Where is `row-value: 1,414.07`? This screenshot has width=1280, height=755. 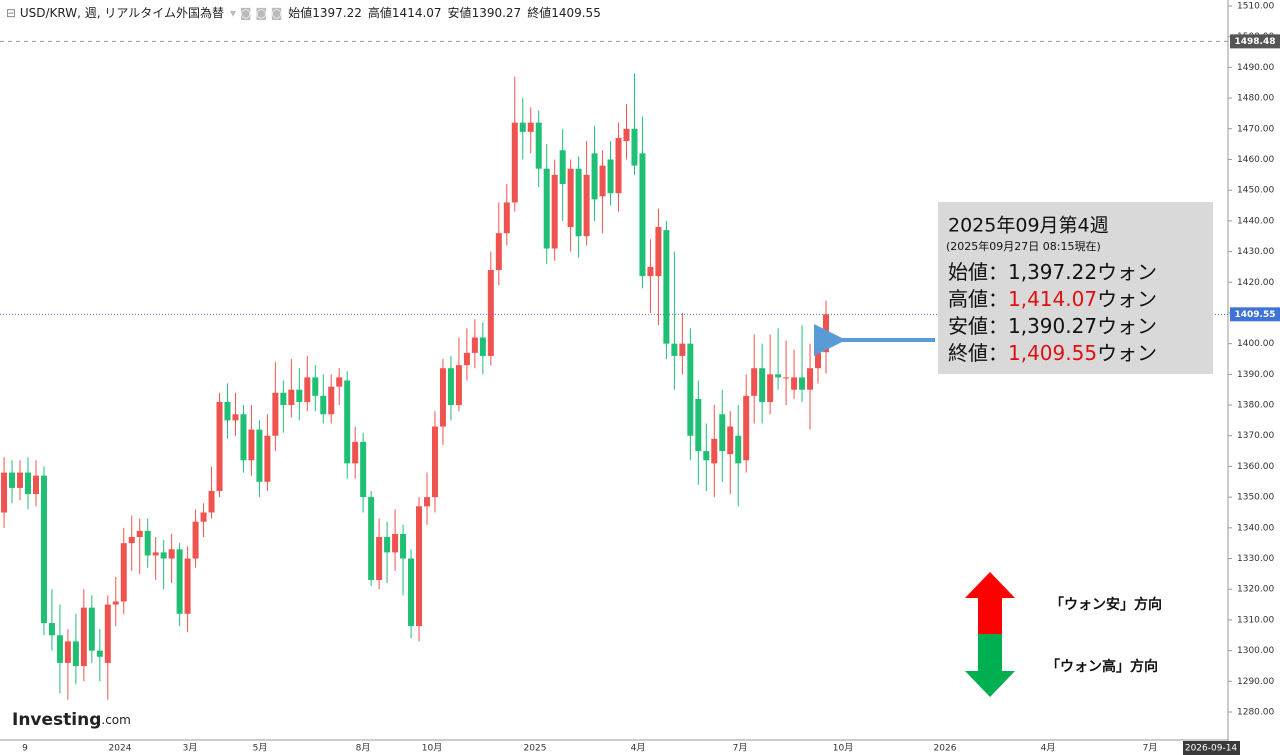 row-value: 1,414.07 is located at coordinates (1052, 299).